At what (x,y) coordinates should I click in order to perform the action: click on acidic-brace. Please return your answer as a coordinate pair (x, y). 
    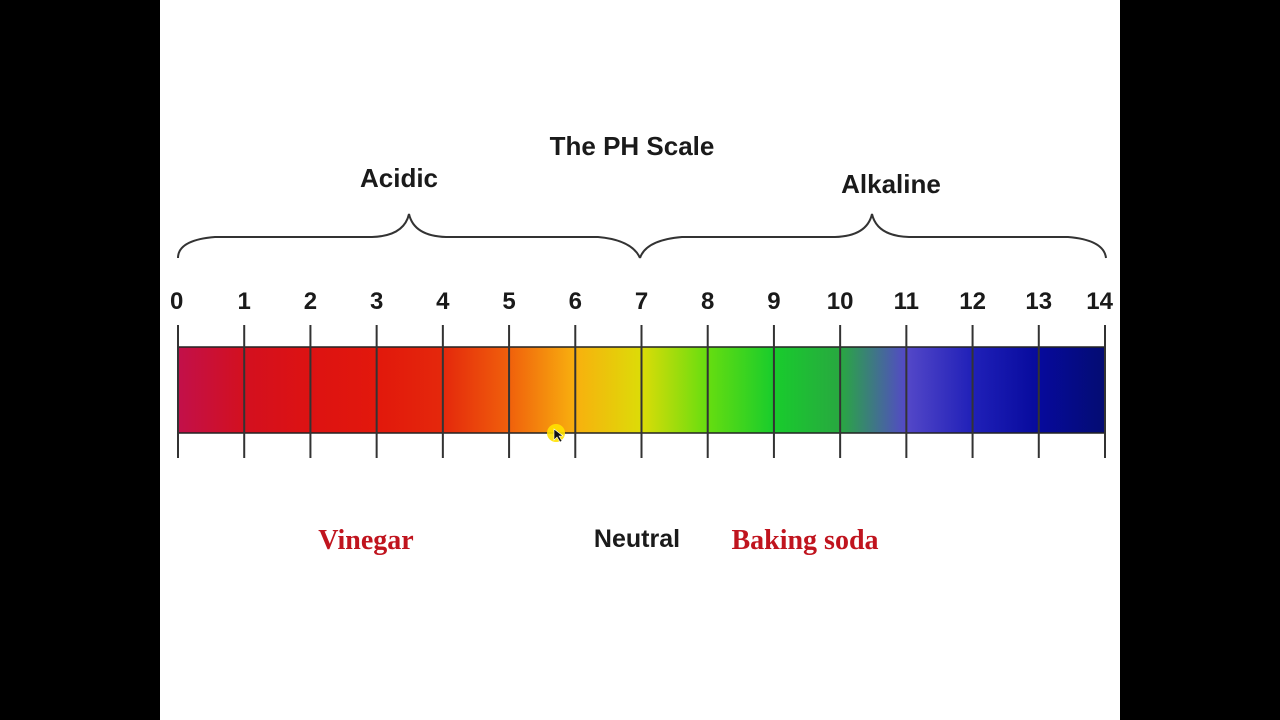
    Looking at the image, I should click on (409, 236).